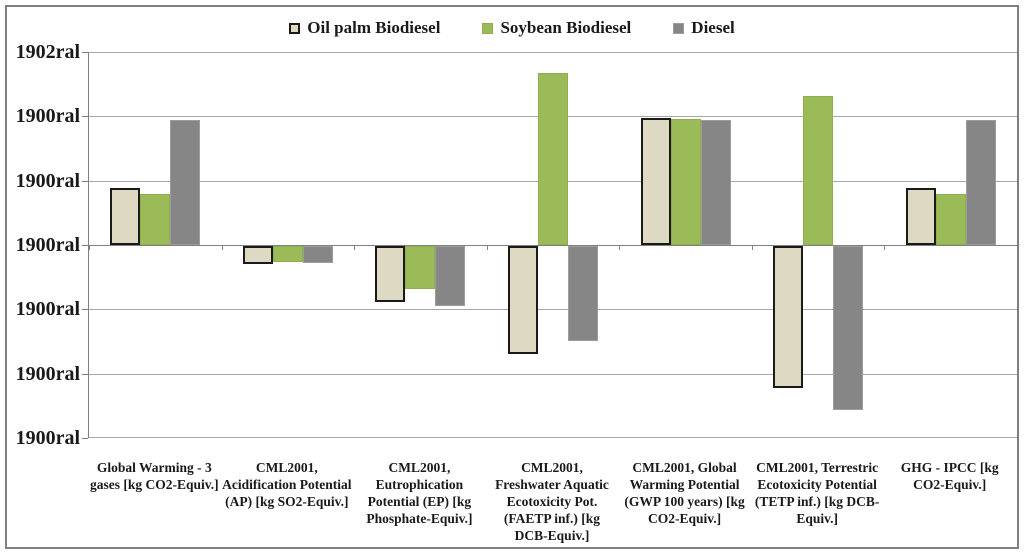 The width and height of the screenshot is (1024, 554). What do you see at coordinates (553, 158) in the screenshot?
I see `bar-soybean-biodiesel-cat3` at bounding box center [553, 158].